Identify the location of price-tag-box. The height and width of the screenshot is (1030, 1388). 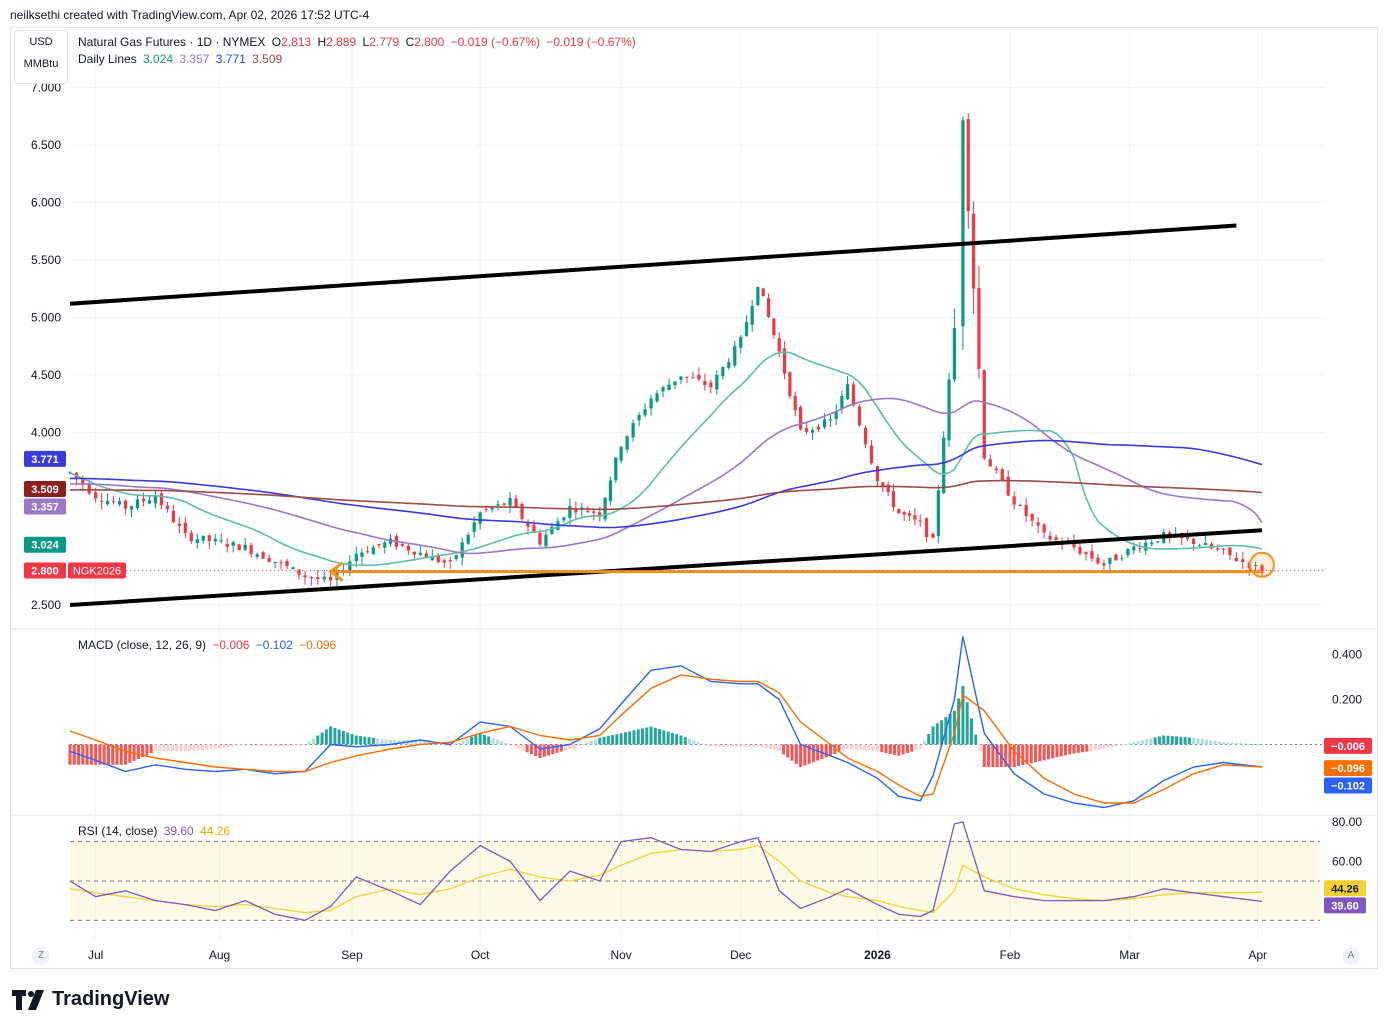
(45, 458).